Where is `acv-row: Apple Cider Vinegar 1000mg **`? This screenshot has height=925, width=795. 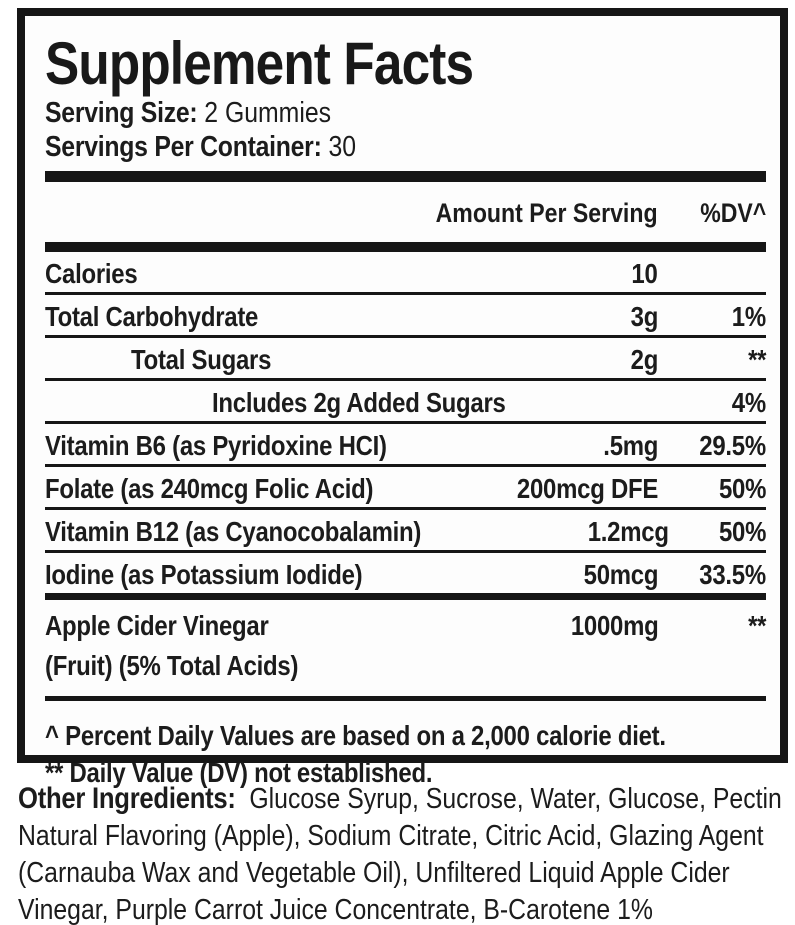
acv-row: Apple Cider Vinegar 1000mg ** is located at coordinates (405, 622).